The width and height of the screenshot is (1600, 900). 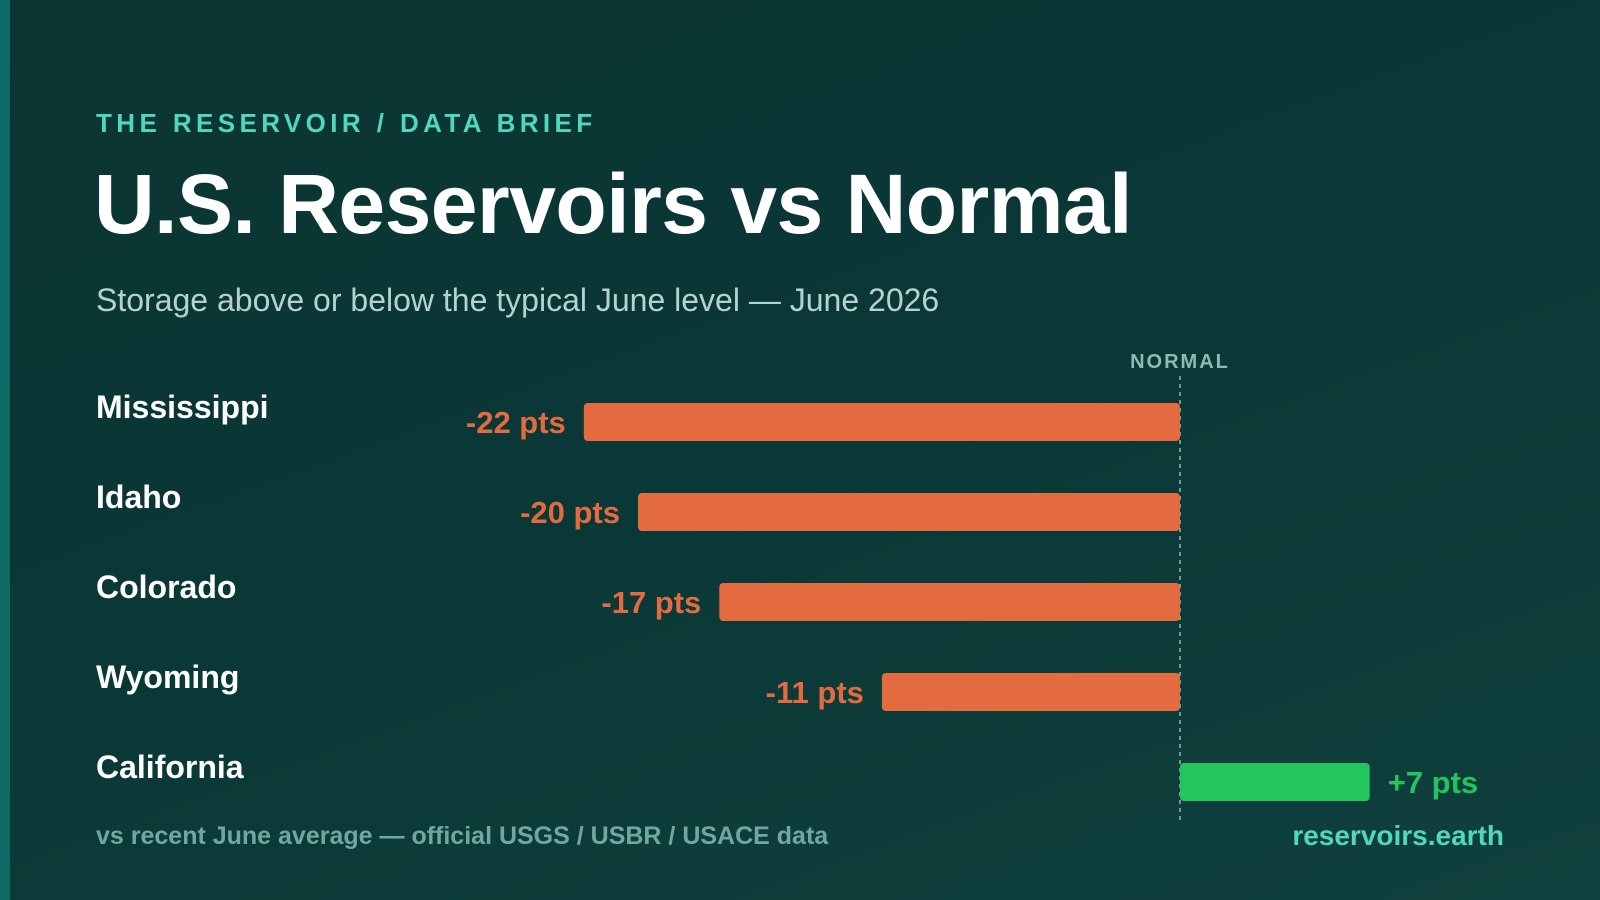 I want to click on normal-baseline-label: NORMAL, so click(x=1180, y=362).